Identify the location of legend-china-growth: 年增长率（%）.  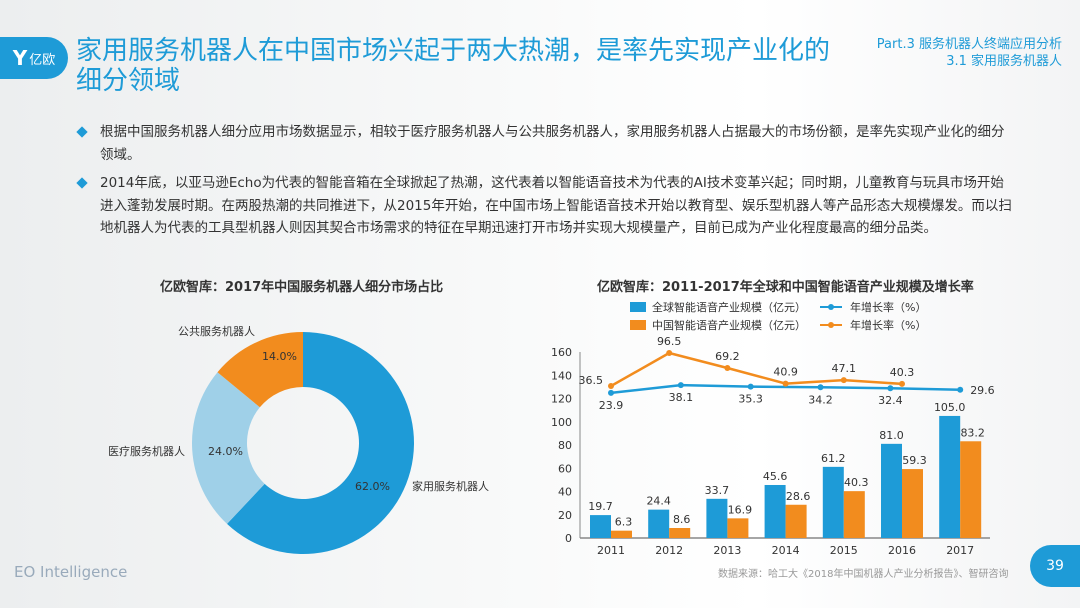
(915, 325).